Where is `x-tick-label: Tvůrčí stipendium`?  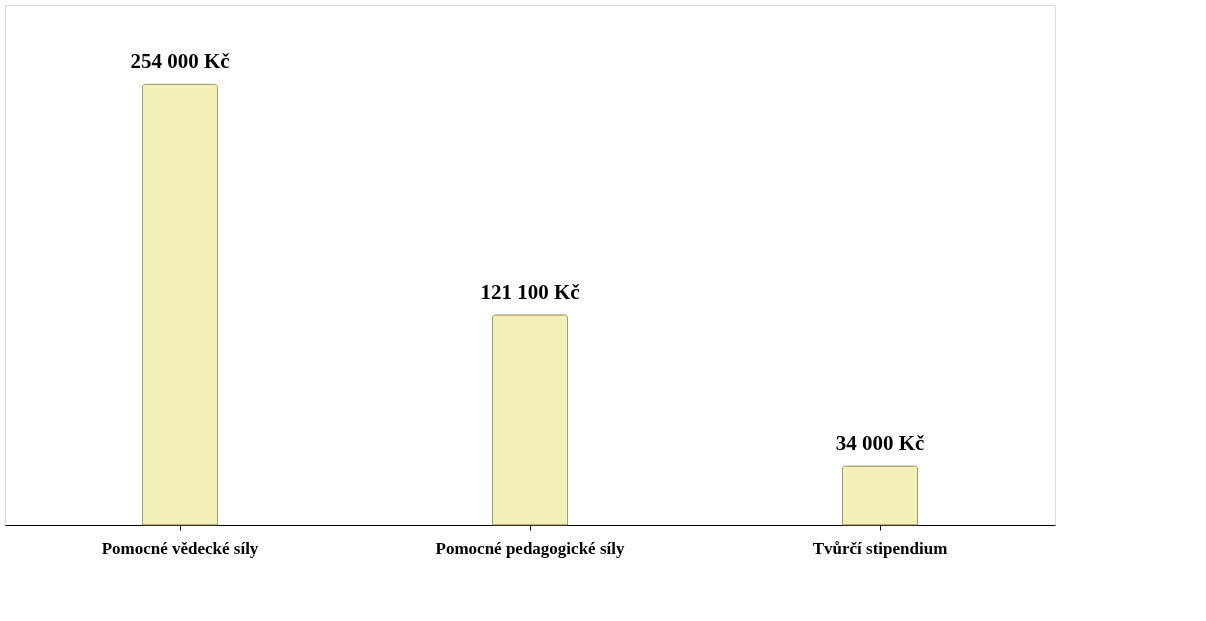 x-tick-label: Tvůrčí stipendium is located at coordinates (880, 548).